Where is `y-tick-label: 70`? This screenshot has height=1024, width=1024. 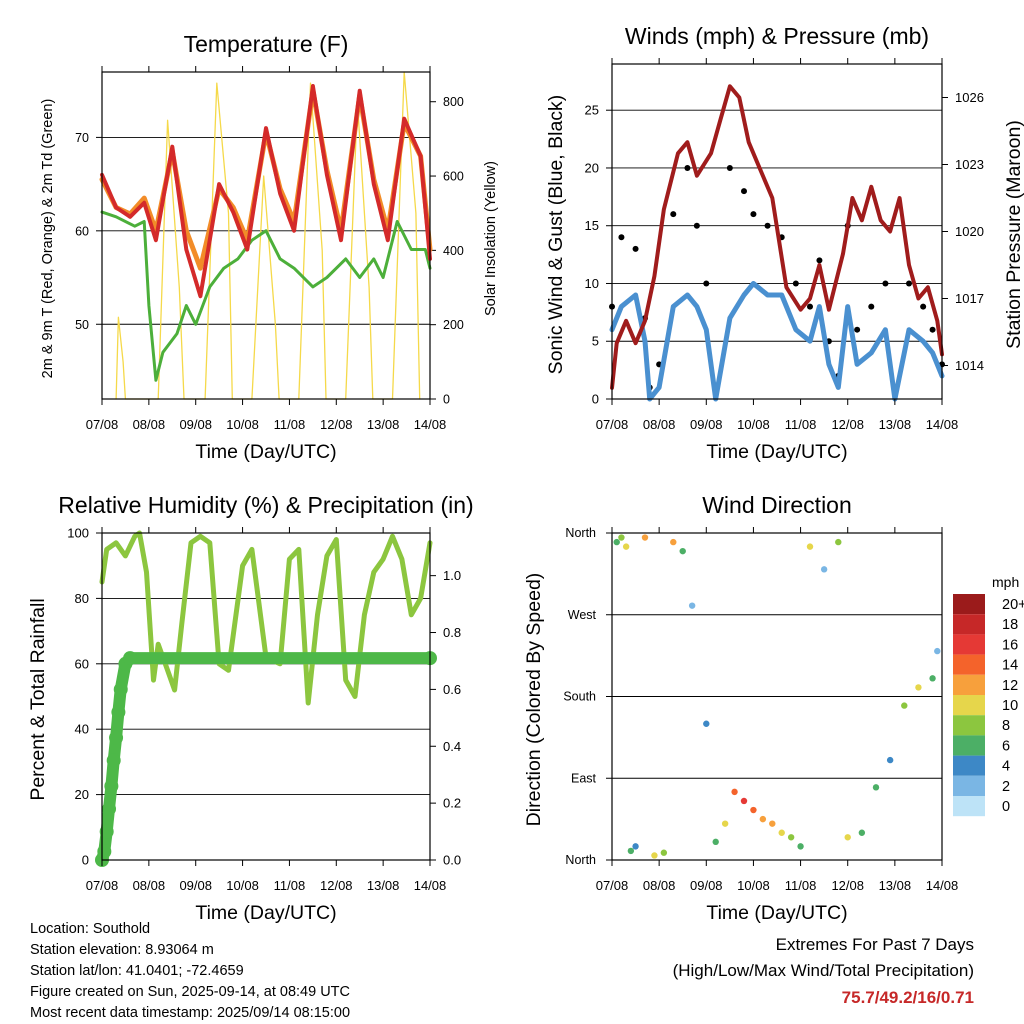
y-tick-label: 70 is located at coordinates (82, 138).